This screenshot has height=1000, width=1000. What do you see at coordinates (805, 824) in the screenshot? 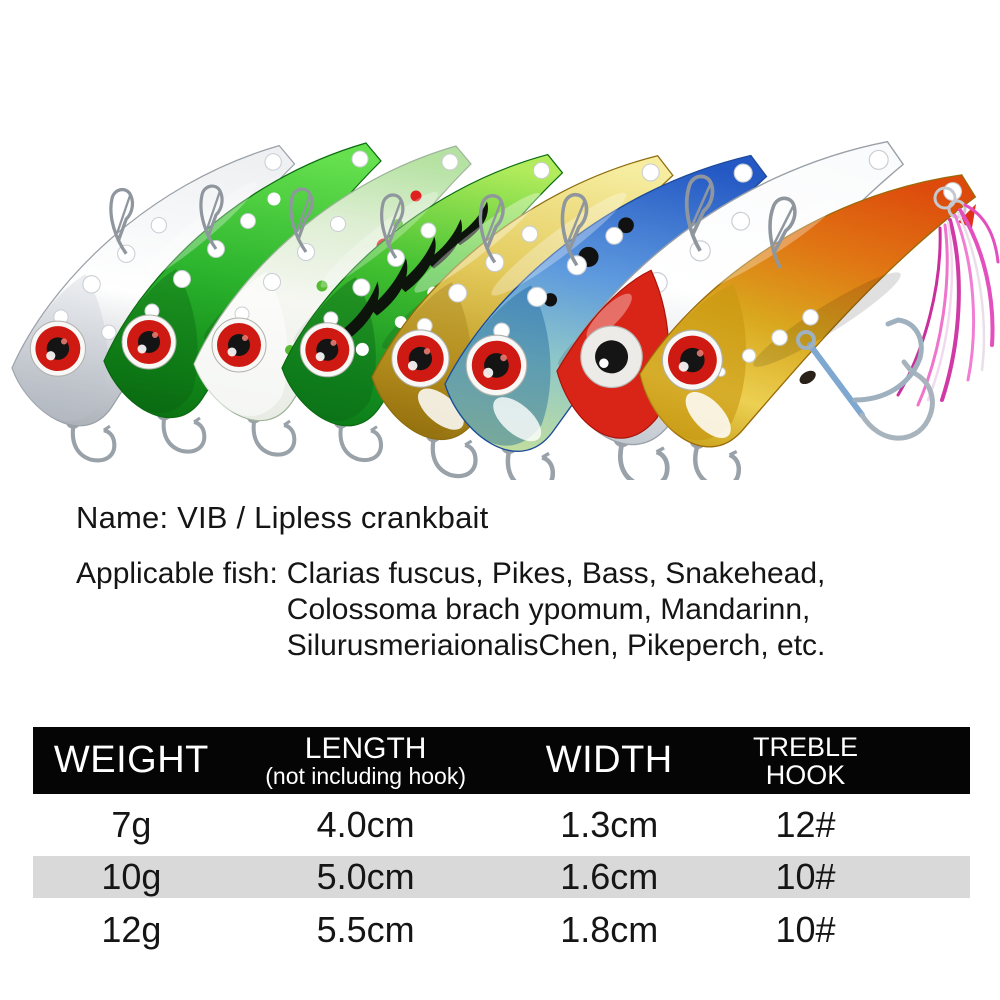
I see `cell-treble: 12#` at bounding box center [805, 824].